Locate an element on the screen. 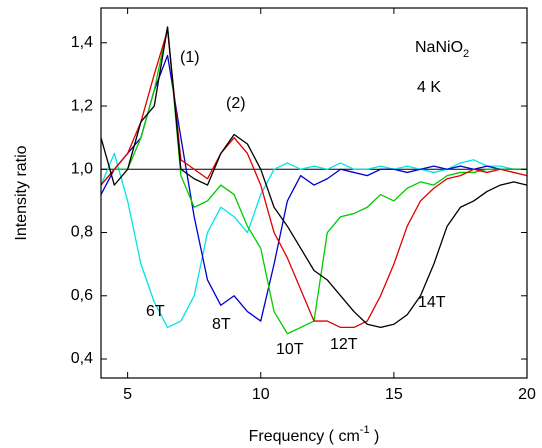 The width and height of the screenshot is (542, 448). y-tick-label: 0,4 is located at coordinates (82, 358).